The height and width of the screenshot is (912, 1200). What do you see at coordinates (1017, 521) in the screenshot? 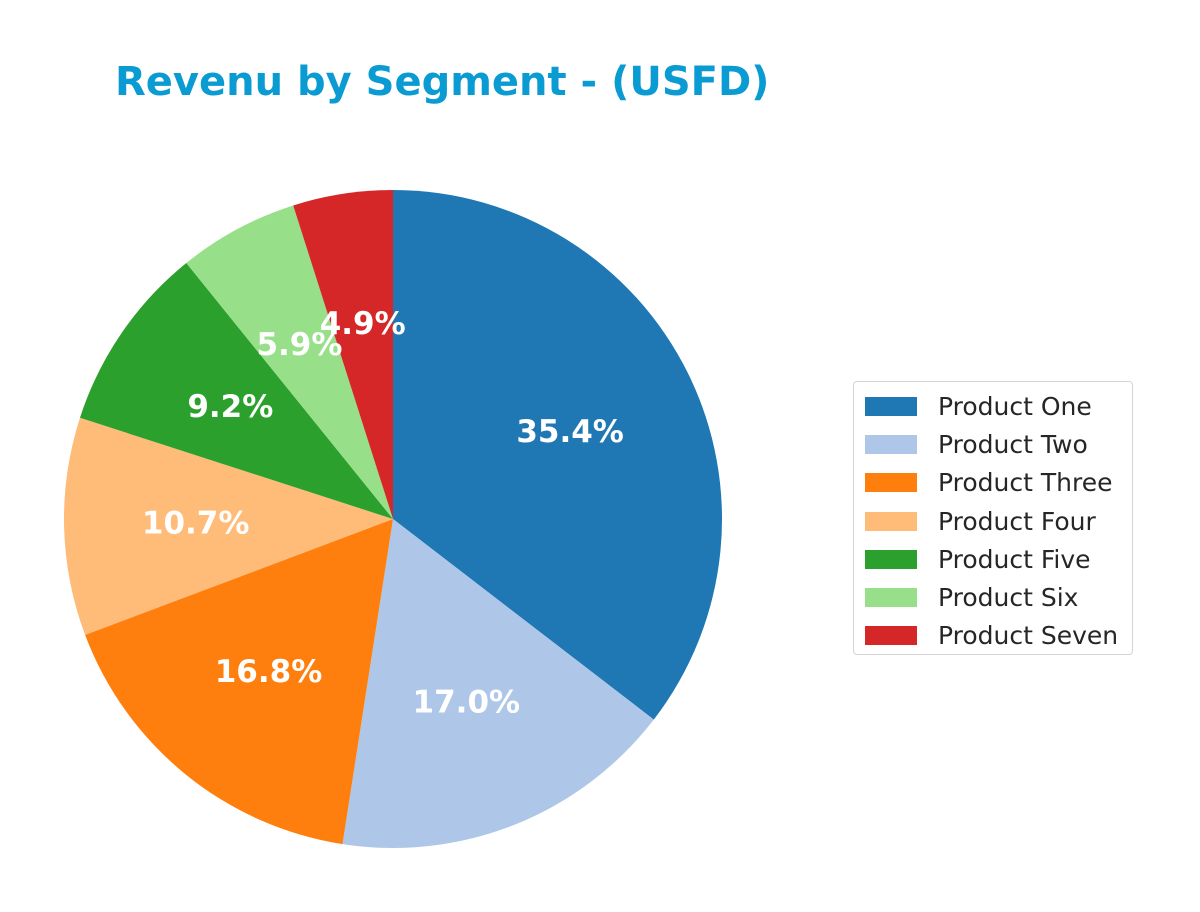
I see `legend-label: Product Four` at bounding box center [1017, 521].